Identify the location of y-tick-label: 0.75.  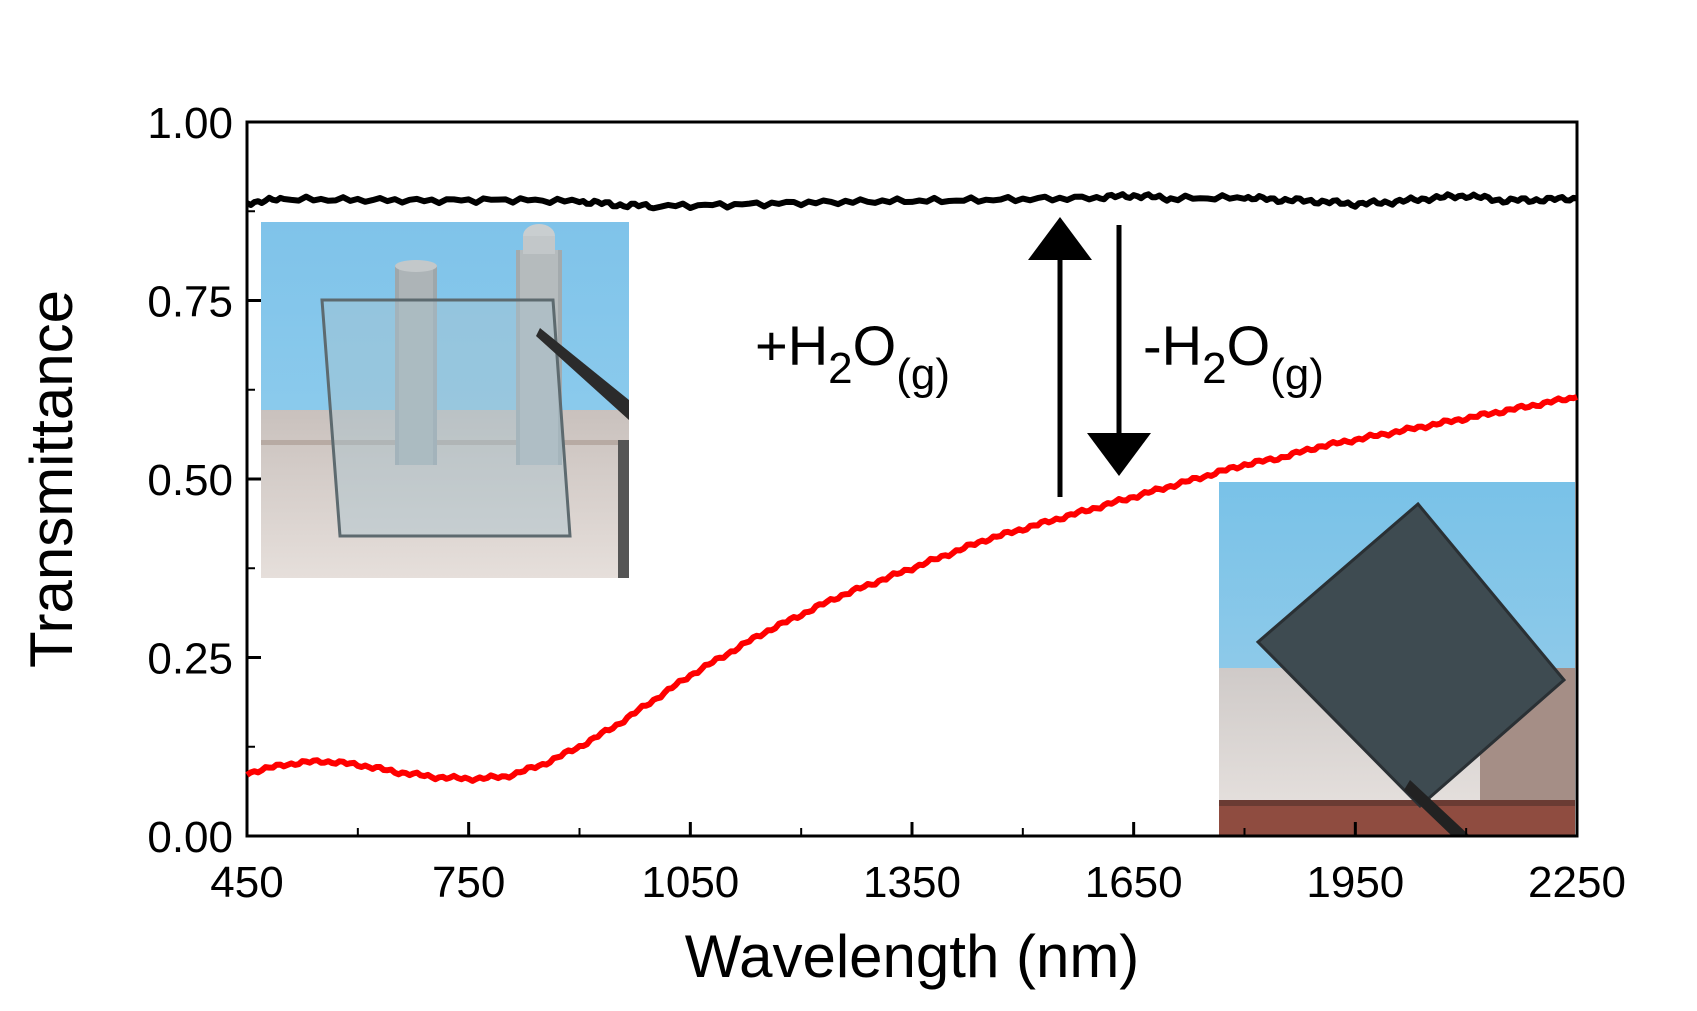
(190, 302).